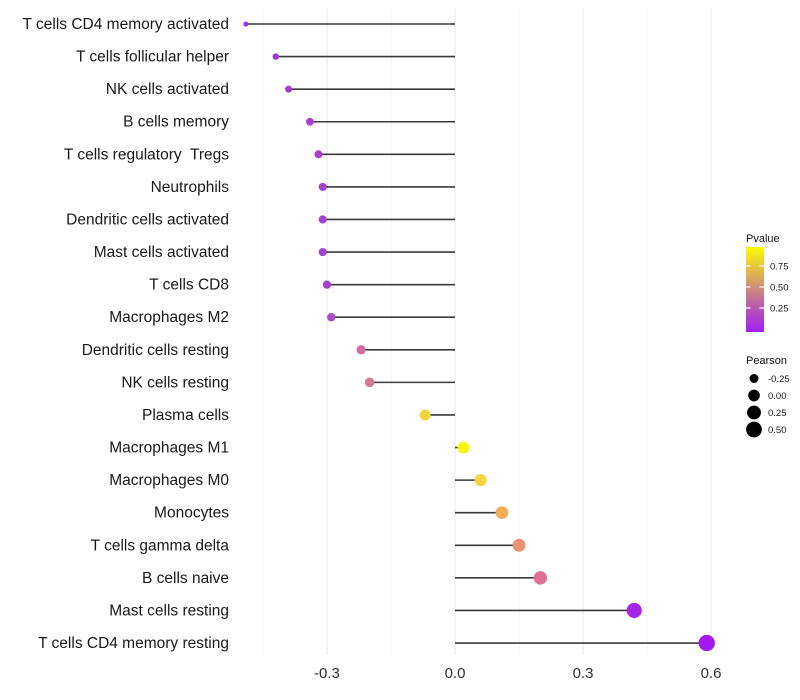 The image size is (800, 700). Describe the element at coordinates (766, 361) in the screenshot. I see `pearson-legend-title: Pearson` at that location.